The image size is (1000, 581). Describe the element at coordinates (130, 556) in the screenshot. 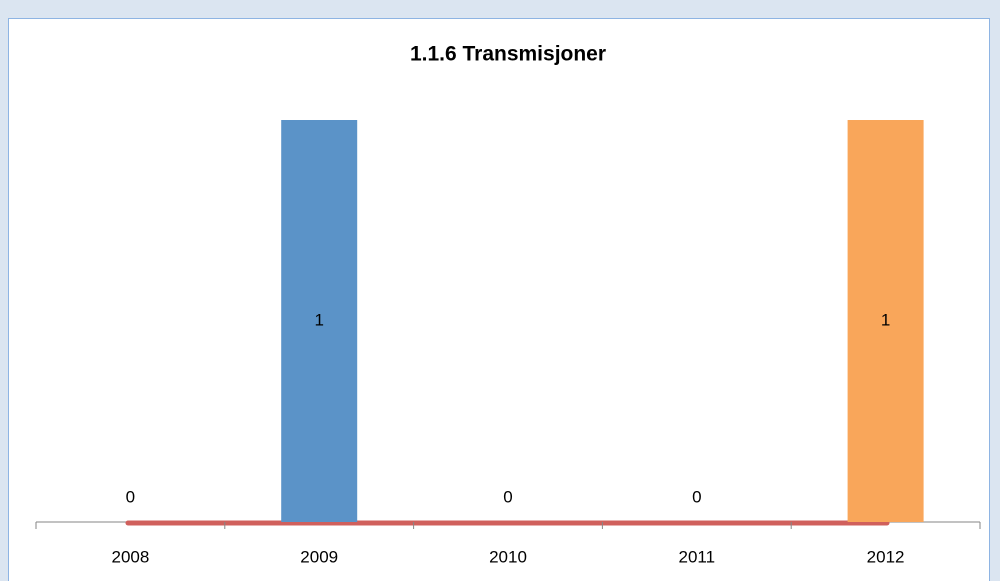

I see `x-tick-label: 2008` at that location.